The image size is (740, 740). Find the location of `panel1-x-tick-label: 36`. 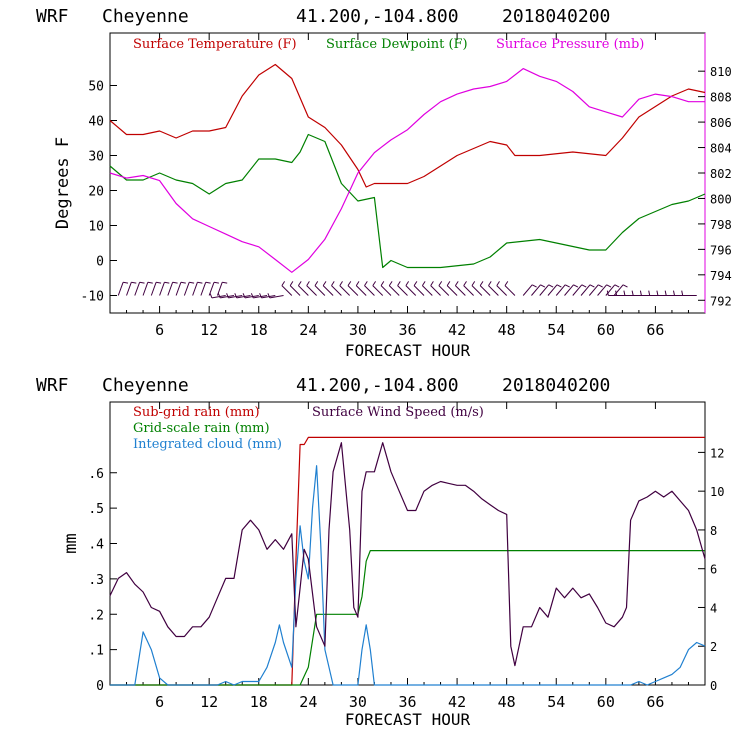

panel1-x-tick-label: 36 is located at coordinates (407, 330).